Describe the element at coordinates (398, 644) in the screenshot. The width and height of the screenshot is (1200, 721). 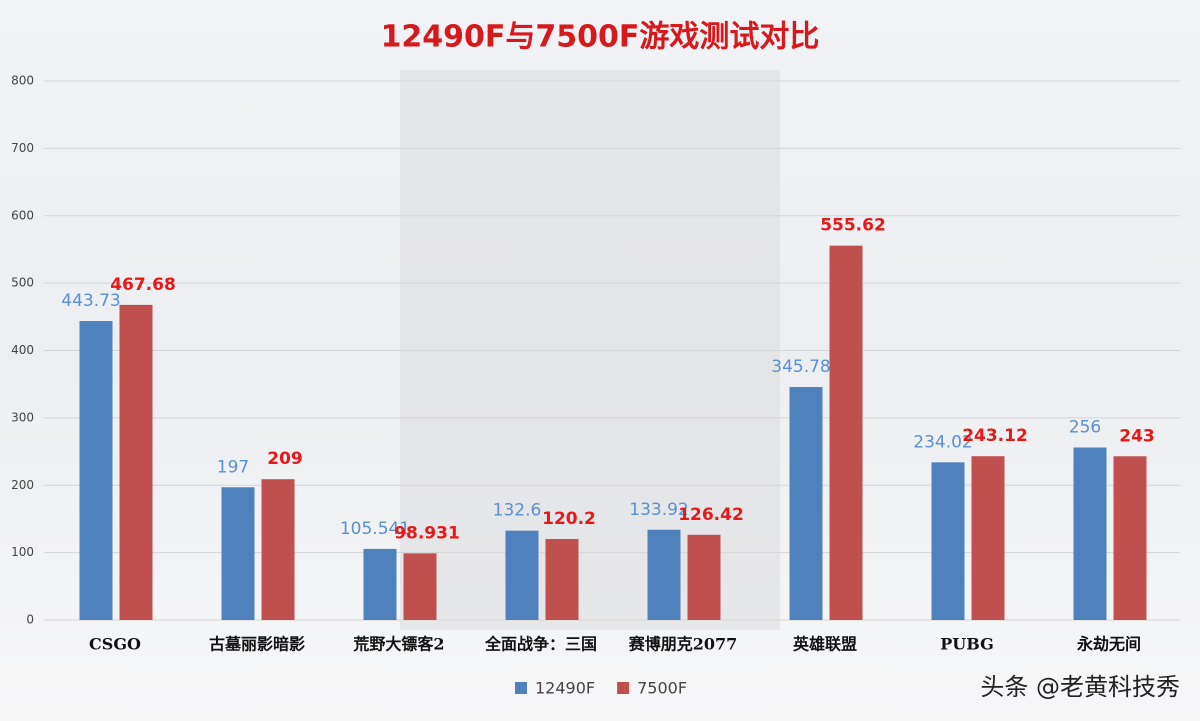
I see `x-tick-label: 荒野大镖客2` at that location.